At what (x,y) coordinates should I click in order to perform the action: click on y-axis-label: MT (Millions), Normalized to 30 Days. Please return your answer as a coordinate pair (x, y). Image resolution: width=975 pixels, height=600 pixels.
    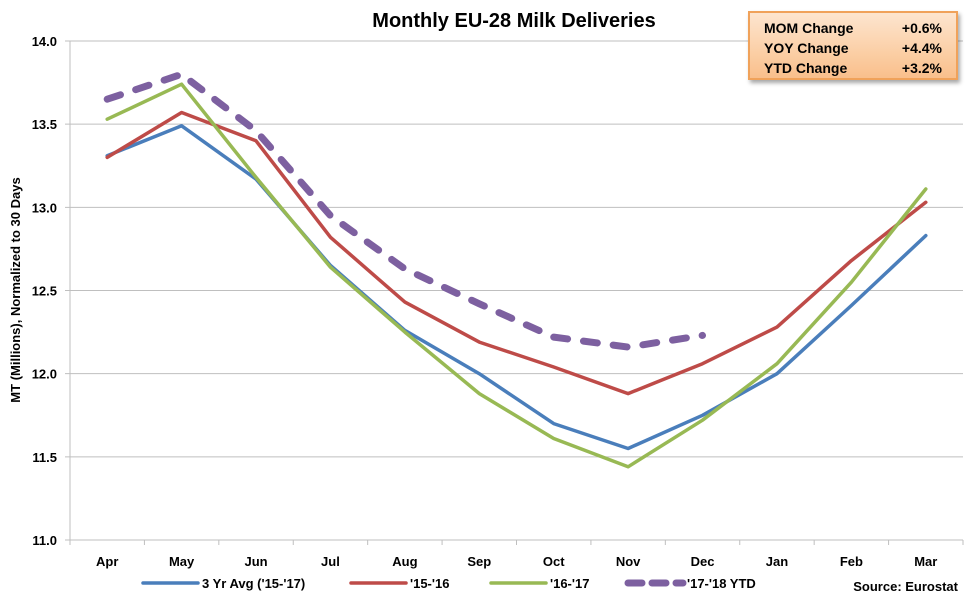
    Looking at the image, I should click on (15, 289).